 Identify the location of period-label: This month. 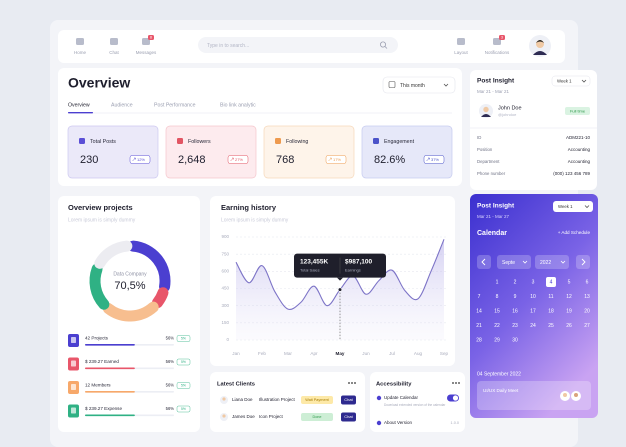
(412, 86).